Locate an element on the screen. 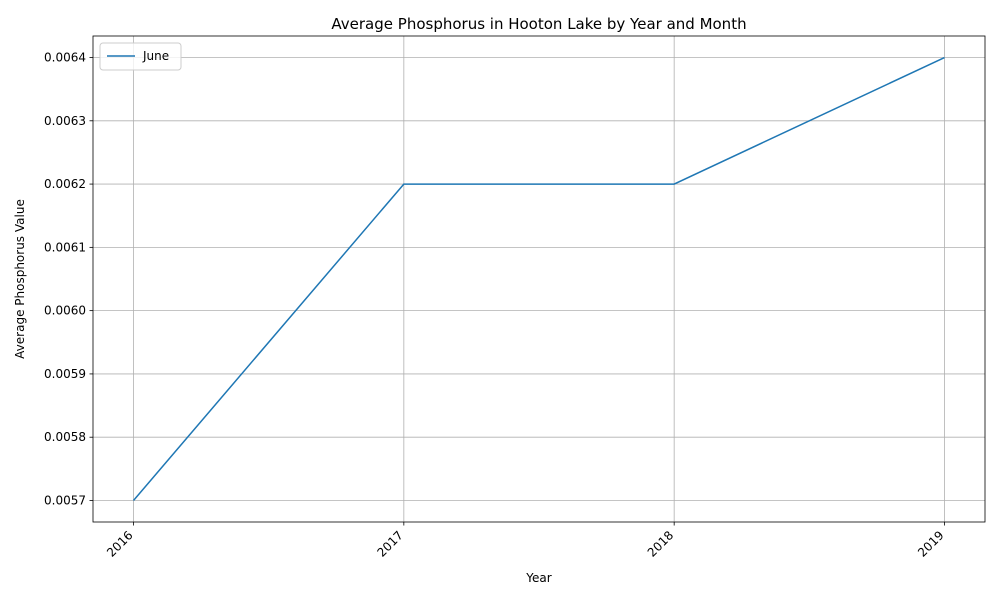  y-tick-label: 0.0057 is located at coordinates (65, 500).